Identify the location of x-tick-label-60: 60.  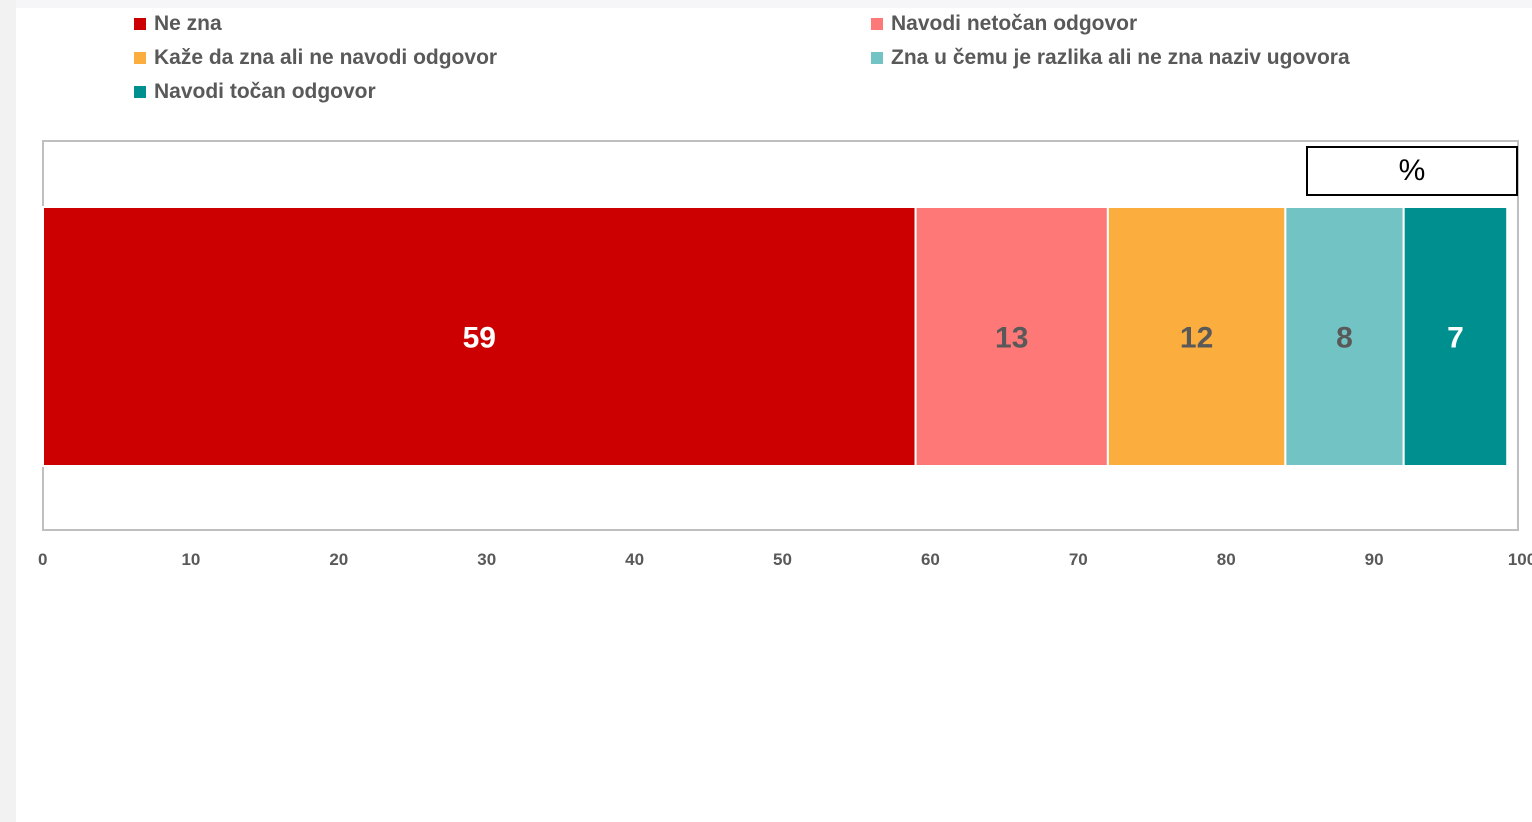
(930, 559).